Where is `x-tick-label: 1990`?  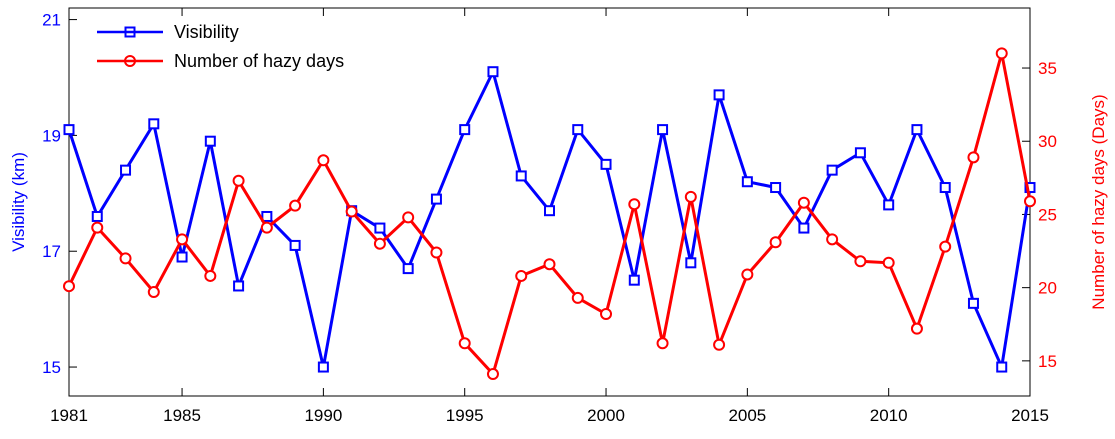
x-tick-label: 1990 is located at coordinates (323, 415).